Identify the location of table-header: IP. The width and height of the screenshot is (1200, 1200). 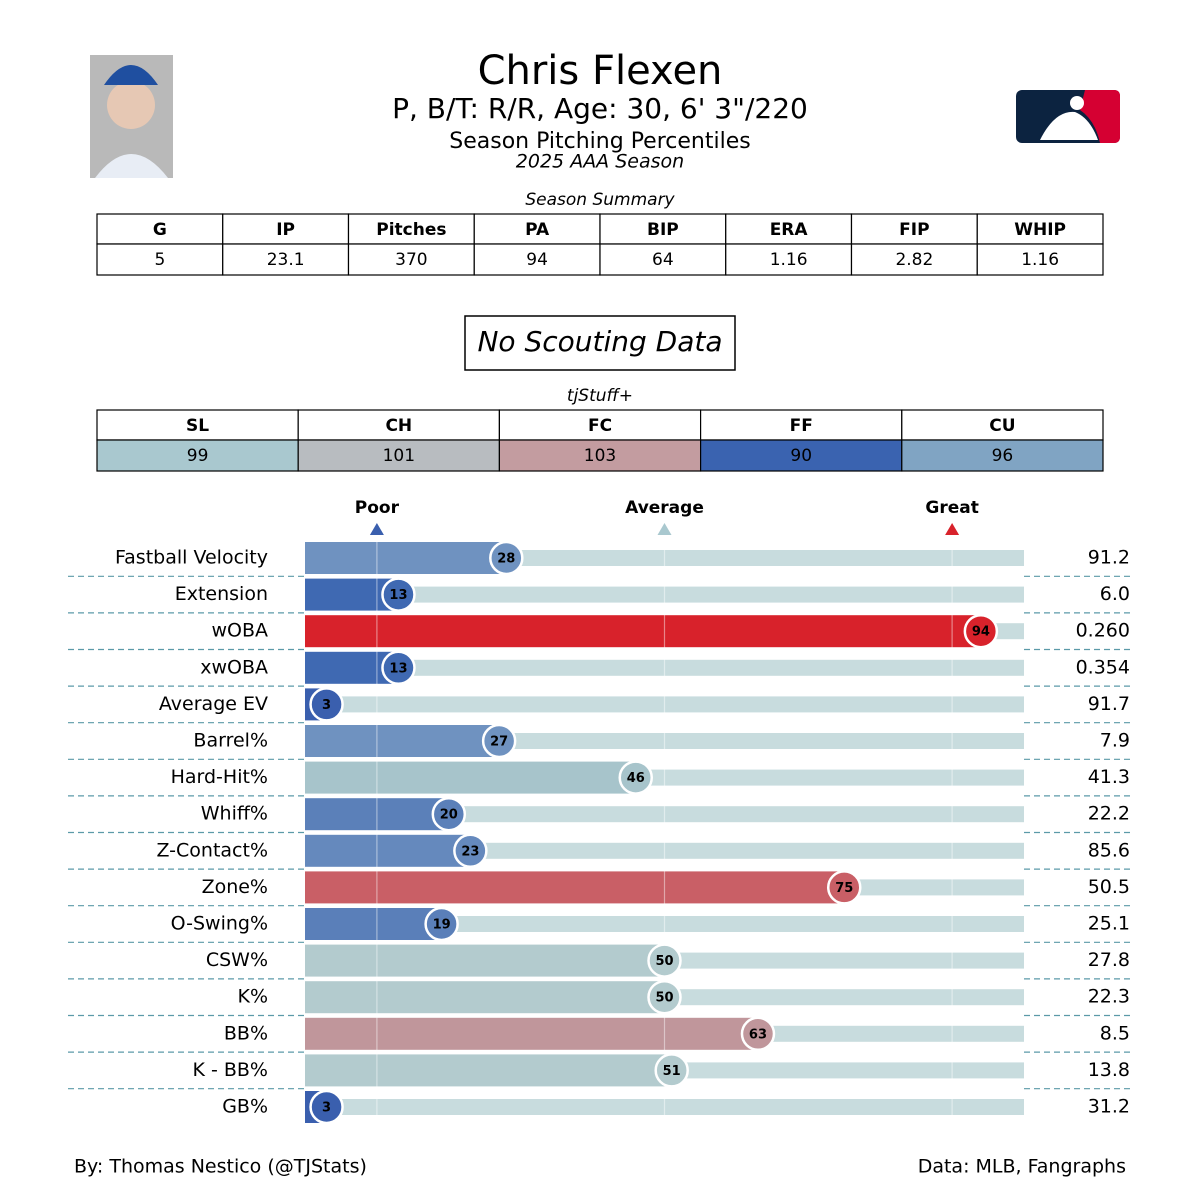
(285, 230).